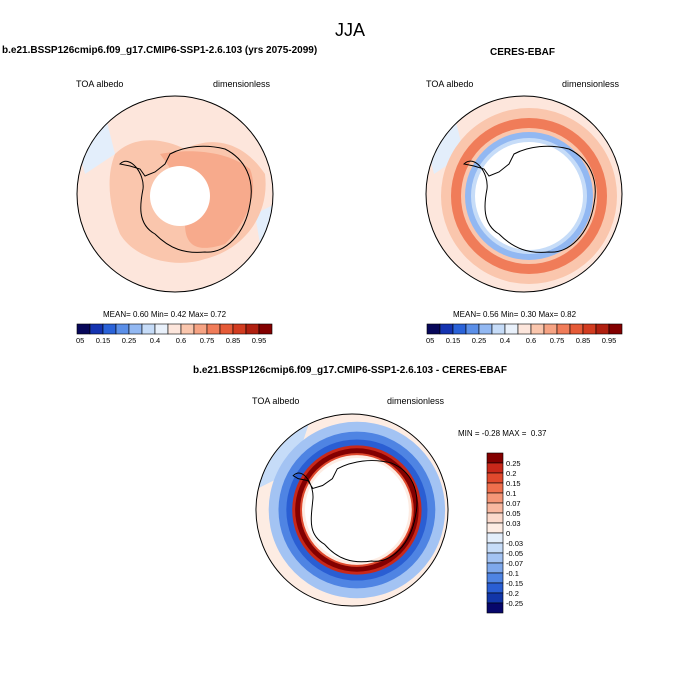 This screenshot has width=700, height=700. What do you see at coordinates (218, 314) in the screenshot?
I see `max-value: 0.72` at bounding box center [218, 314].